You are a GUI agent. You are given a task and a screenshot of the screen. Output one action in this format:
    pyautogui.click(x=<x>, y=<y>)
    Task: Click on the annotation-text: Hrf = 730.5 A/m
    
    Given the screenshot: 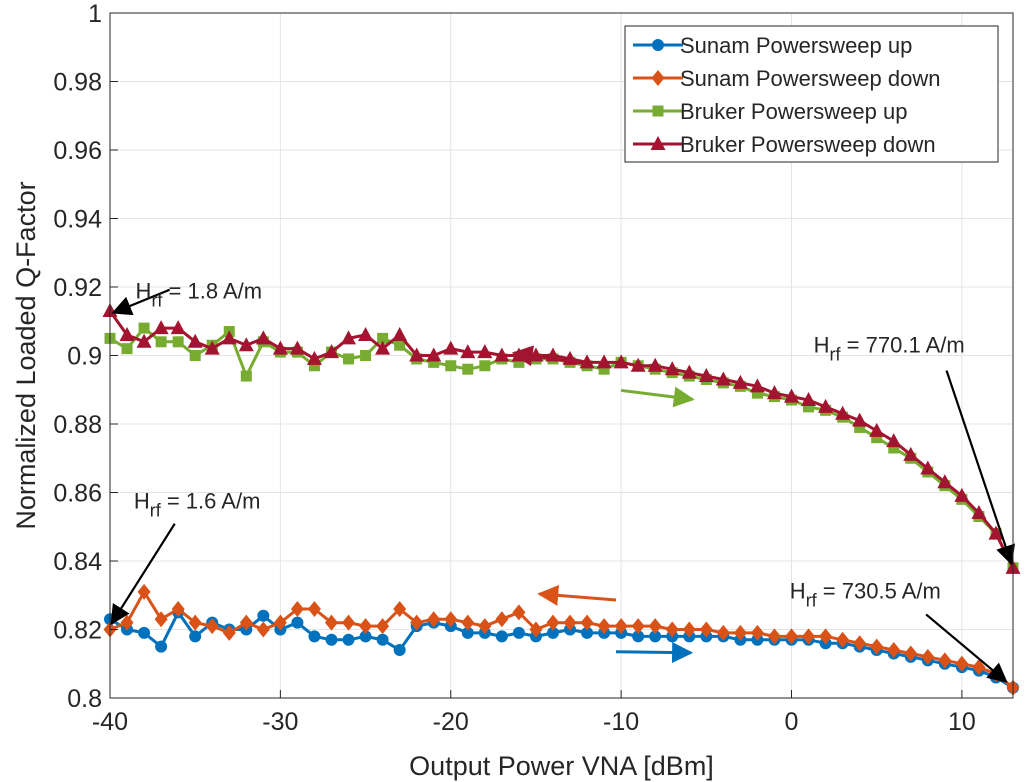 What is the action you would take?
    pyautogui.click(x=865, y=594)
    